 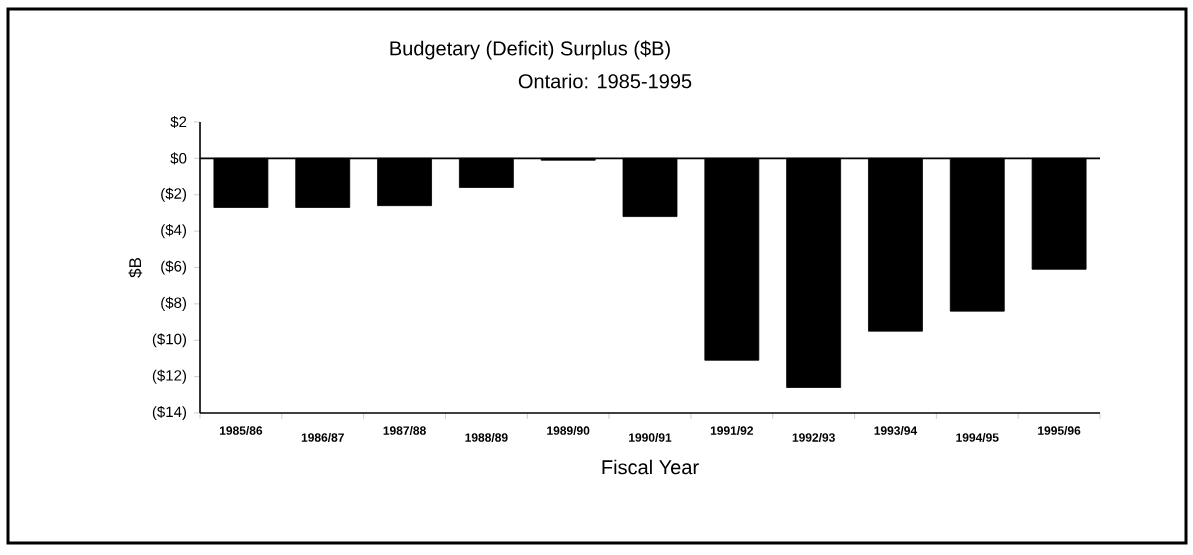 I want to click on x-tick-label: 1990/91, so click(x=650, y=437).